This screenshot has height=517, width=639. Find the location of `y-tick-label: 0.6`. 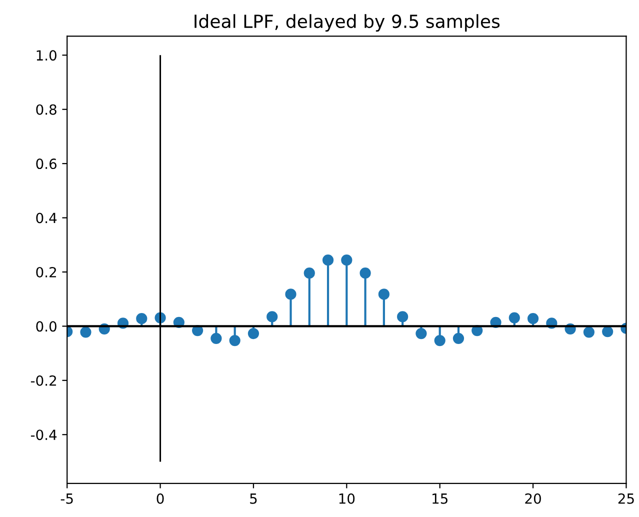

y-tick-label: 0.6 is located at coordinates (46, 164).